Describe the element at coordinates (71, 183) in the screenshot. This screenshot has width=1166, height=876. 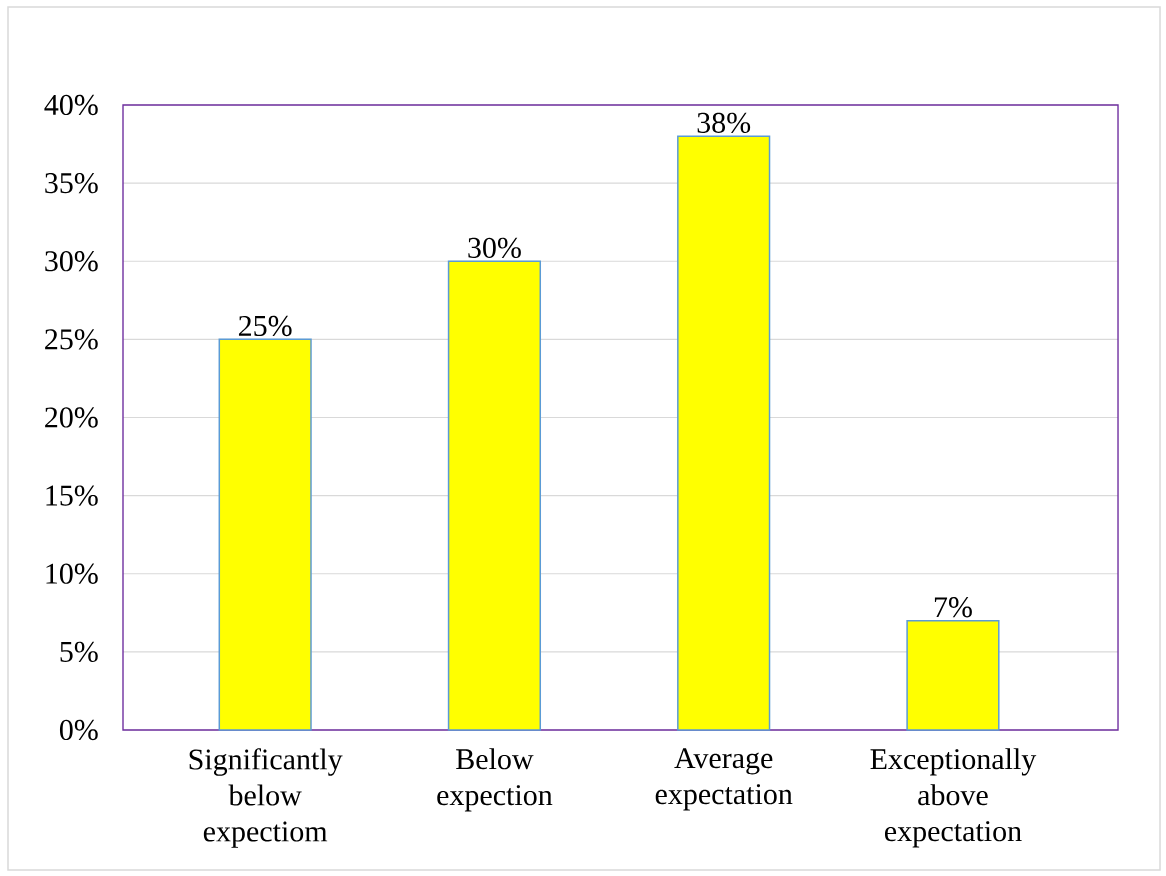
I see `y-tick-label: 35%` at that location.